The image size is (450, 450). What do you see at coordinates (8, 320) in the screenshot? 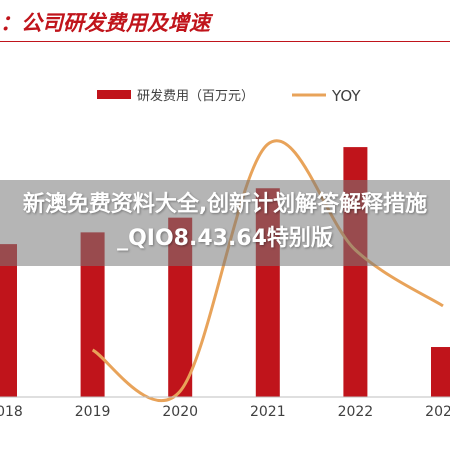
I see `bar-2018` at bounding box center [8, 320].